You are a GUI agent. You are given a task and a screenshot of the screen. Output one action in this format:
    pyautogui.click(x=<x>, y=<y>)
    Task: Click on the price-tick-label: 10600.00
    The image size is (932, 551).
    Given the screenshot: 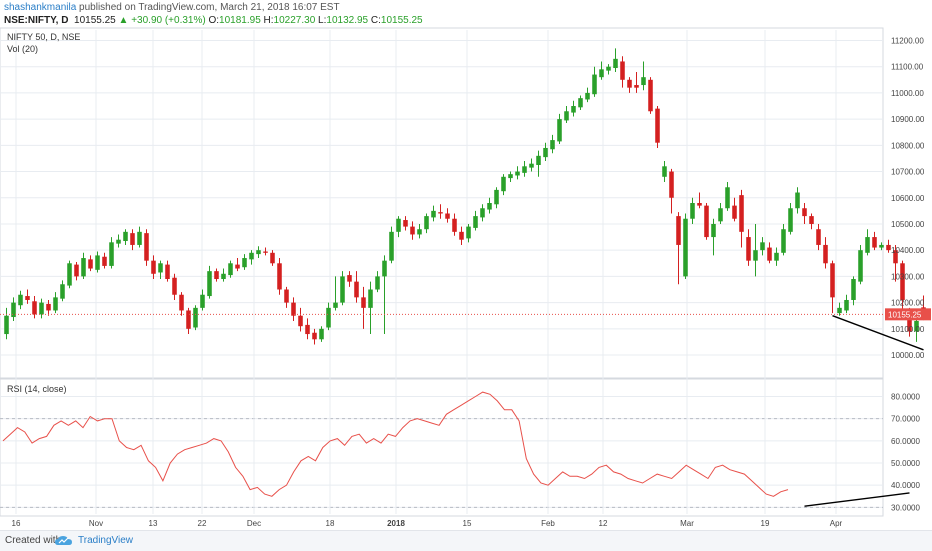 What is the action you would take?
    pyautogui.click(x=908, y=198)
    